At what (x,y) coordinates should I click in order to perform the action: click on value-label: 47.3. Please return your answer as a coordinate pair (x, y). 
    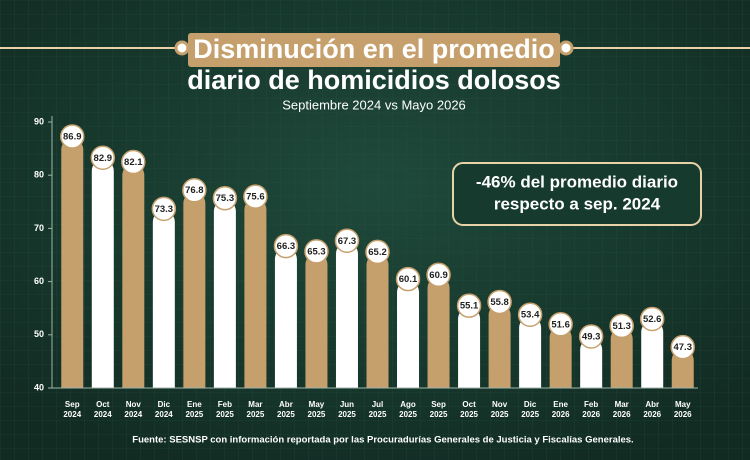
    Looking at the image, I should click on (682, 347).